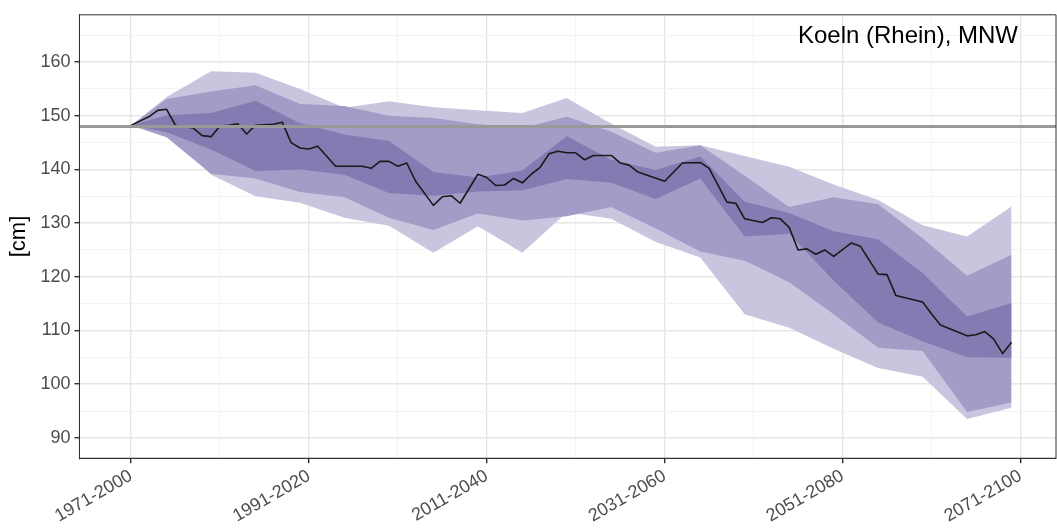 This screenshot has width=1057, height=529. What do you see at coordinates (56, 329) in the screenshot?
I see `y-tick-label: 110` at bounding box center [56, 329].